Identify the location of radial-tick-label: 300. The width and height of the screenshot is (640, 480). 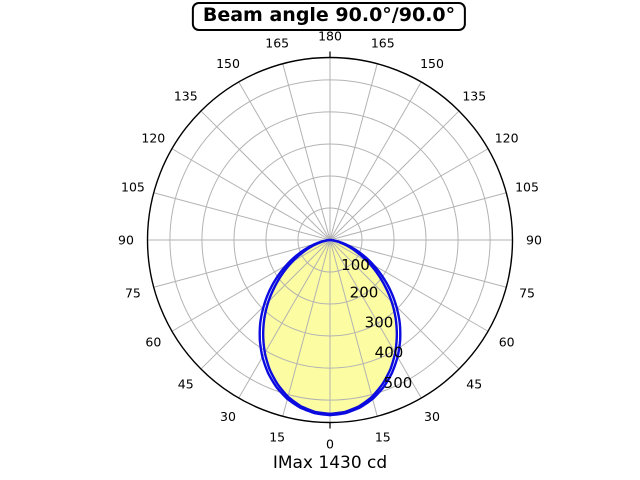
(379, 322).